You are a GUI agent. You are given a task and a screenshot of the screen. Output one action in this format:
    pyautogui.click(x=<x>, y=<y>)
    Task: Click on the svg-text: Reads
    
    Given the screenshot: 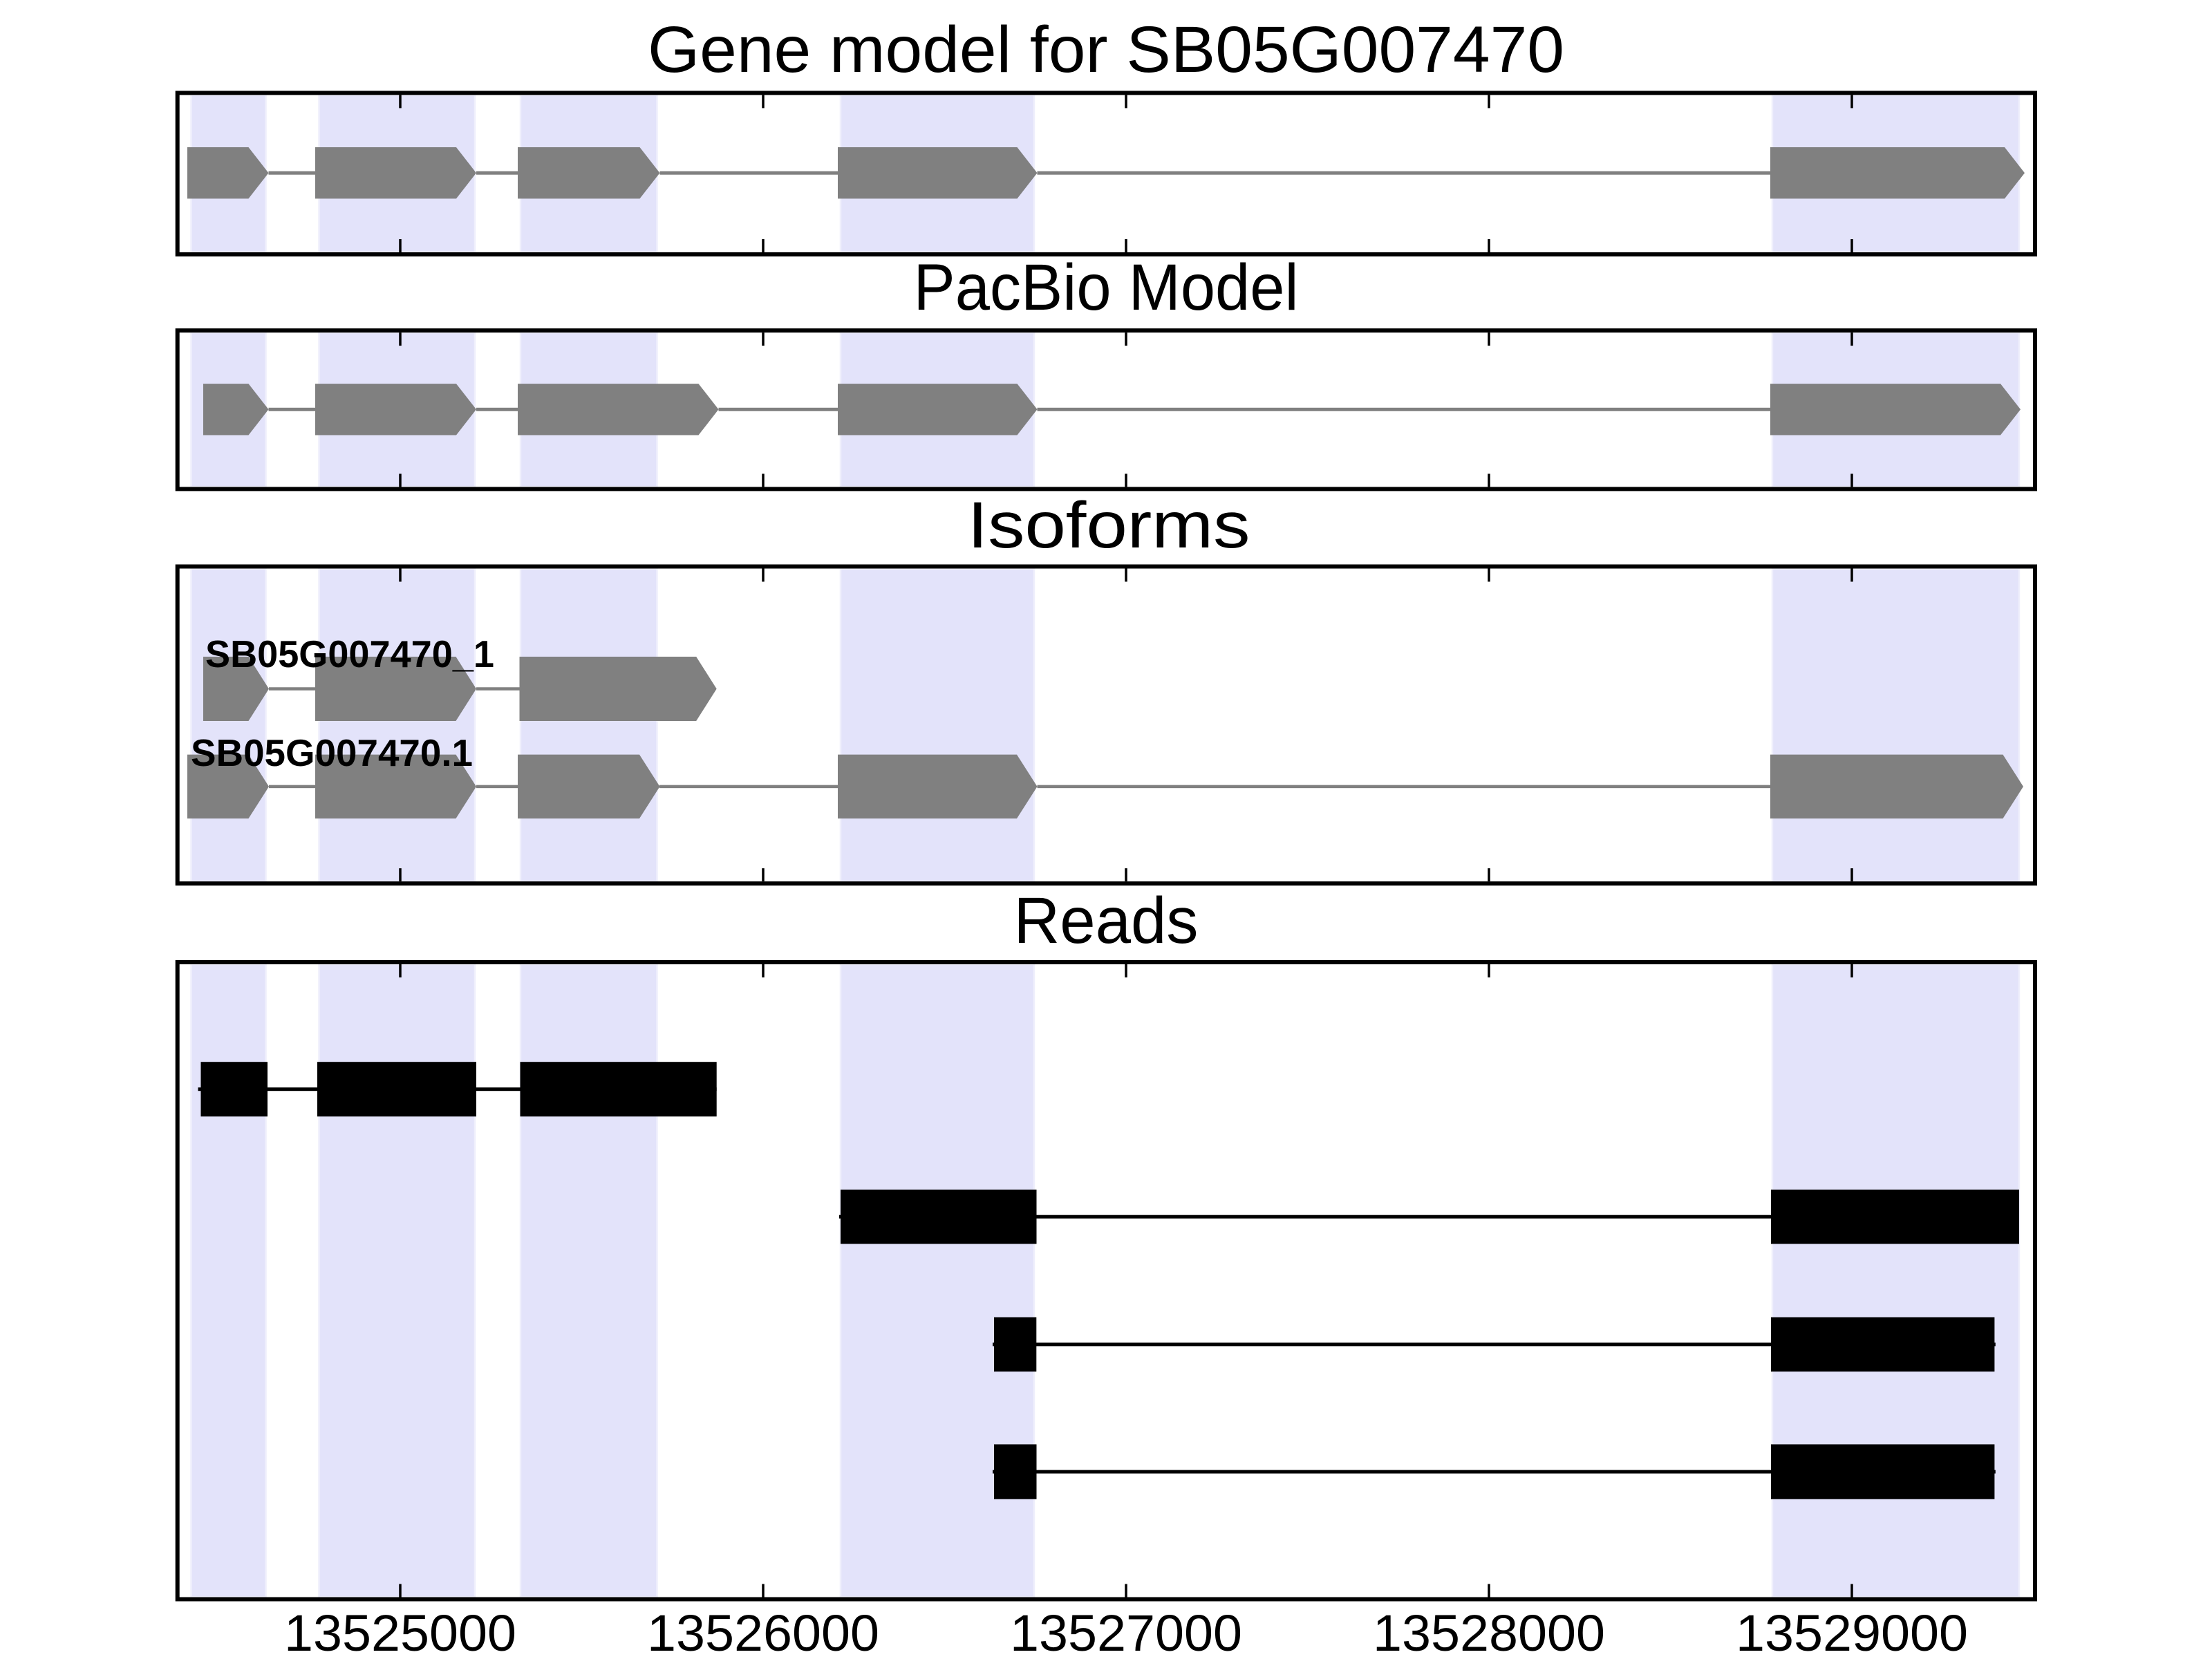 What is the action you would take?
    pyautogui.click(x=1106, y=920)
    